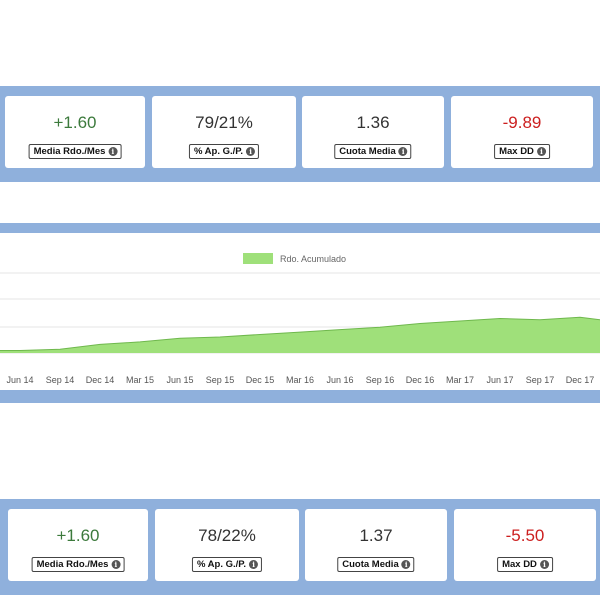  I want to click on legend-label: Rdo. Acumulado, so click(313, 259).